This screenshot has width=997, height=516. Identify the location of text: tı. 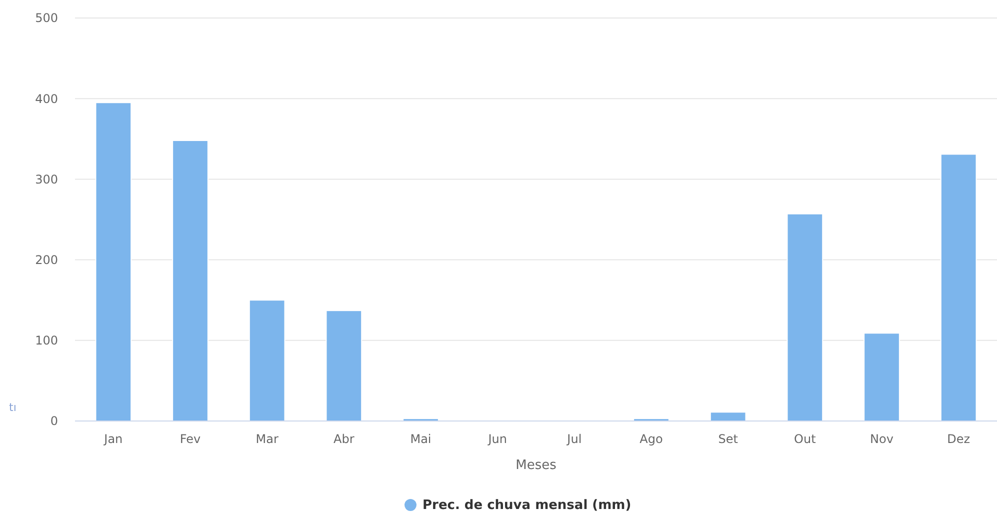
(12, 407).